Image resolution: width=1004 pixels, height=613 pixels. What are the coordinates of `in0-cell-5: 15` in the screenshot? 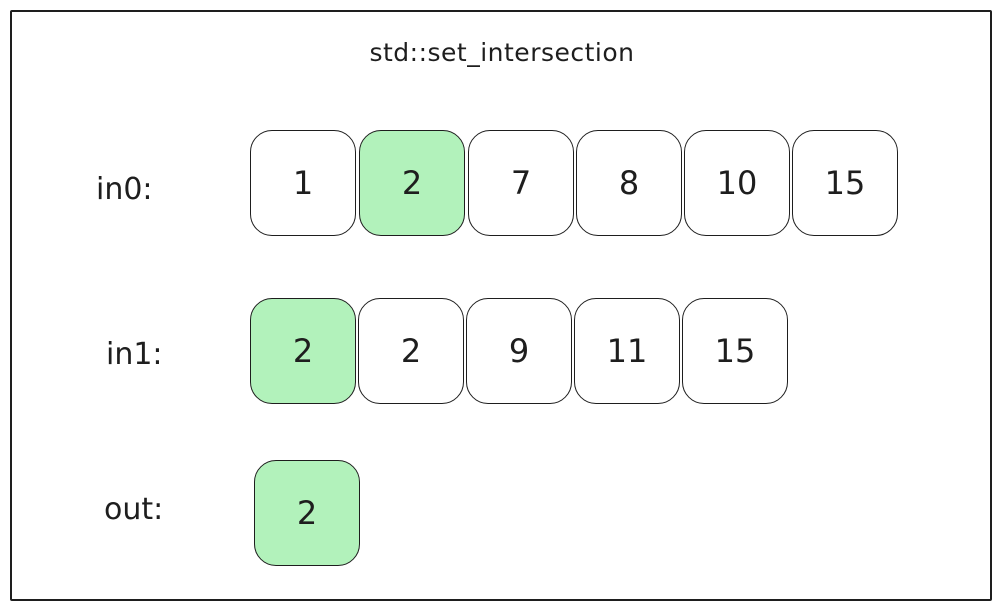 It's located at (845, 183).